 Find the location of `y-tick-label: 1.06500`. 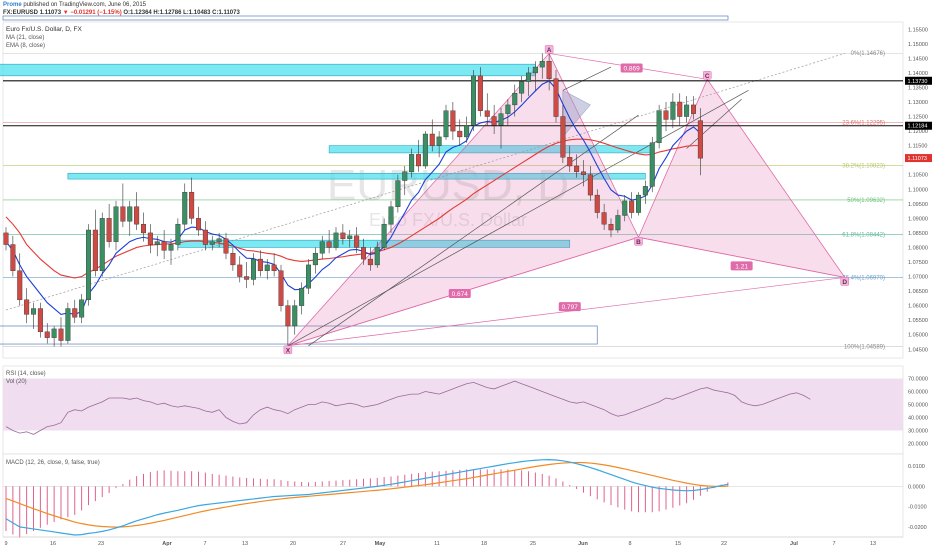

y-tick-label: 1.06500 is located at coordinates (918, 292).